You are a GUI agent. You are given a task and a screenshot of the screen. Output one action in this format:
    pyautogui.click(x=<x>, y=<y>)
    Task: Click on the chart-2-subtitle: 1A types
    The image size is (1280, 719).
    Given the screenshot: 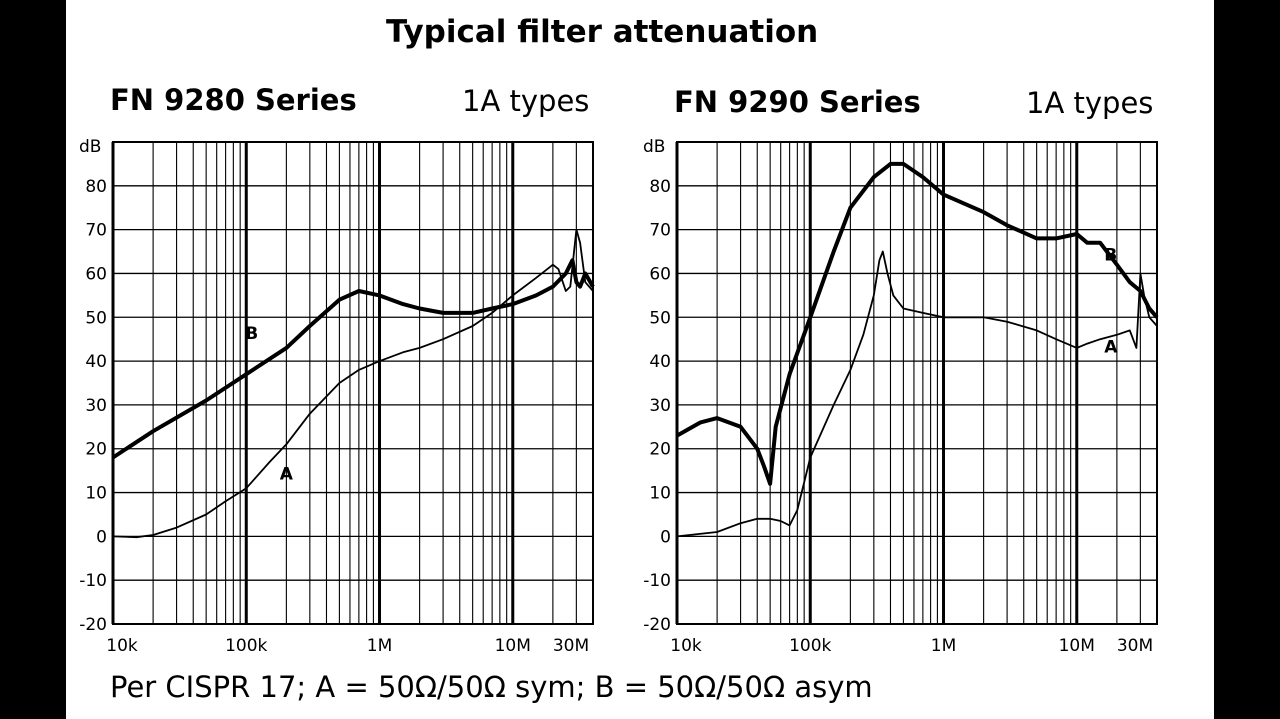 What is the action you would take?
    pyautogui.click(x=1090, y=103)
    